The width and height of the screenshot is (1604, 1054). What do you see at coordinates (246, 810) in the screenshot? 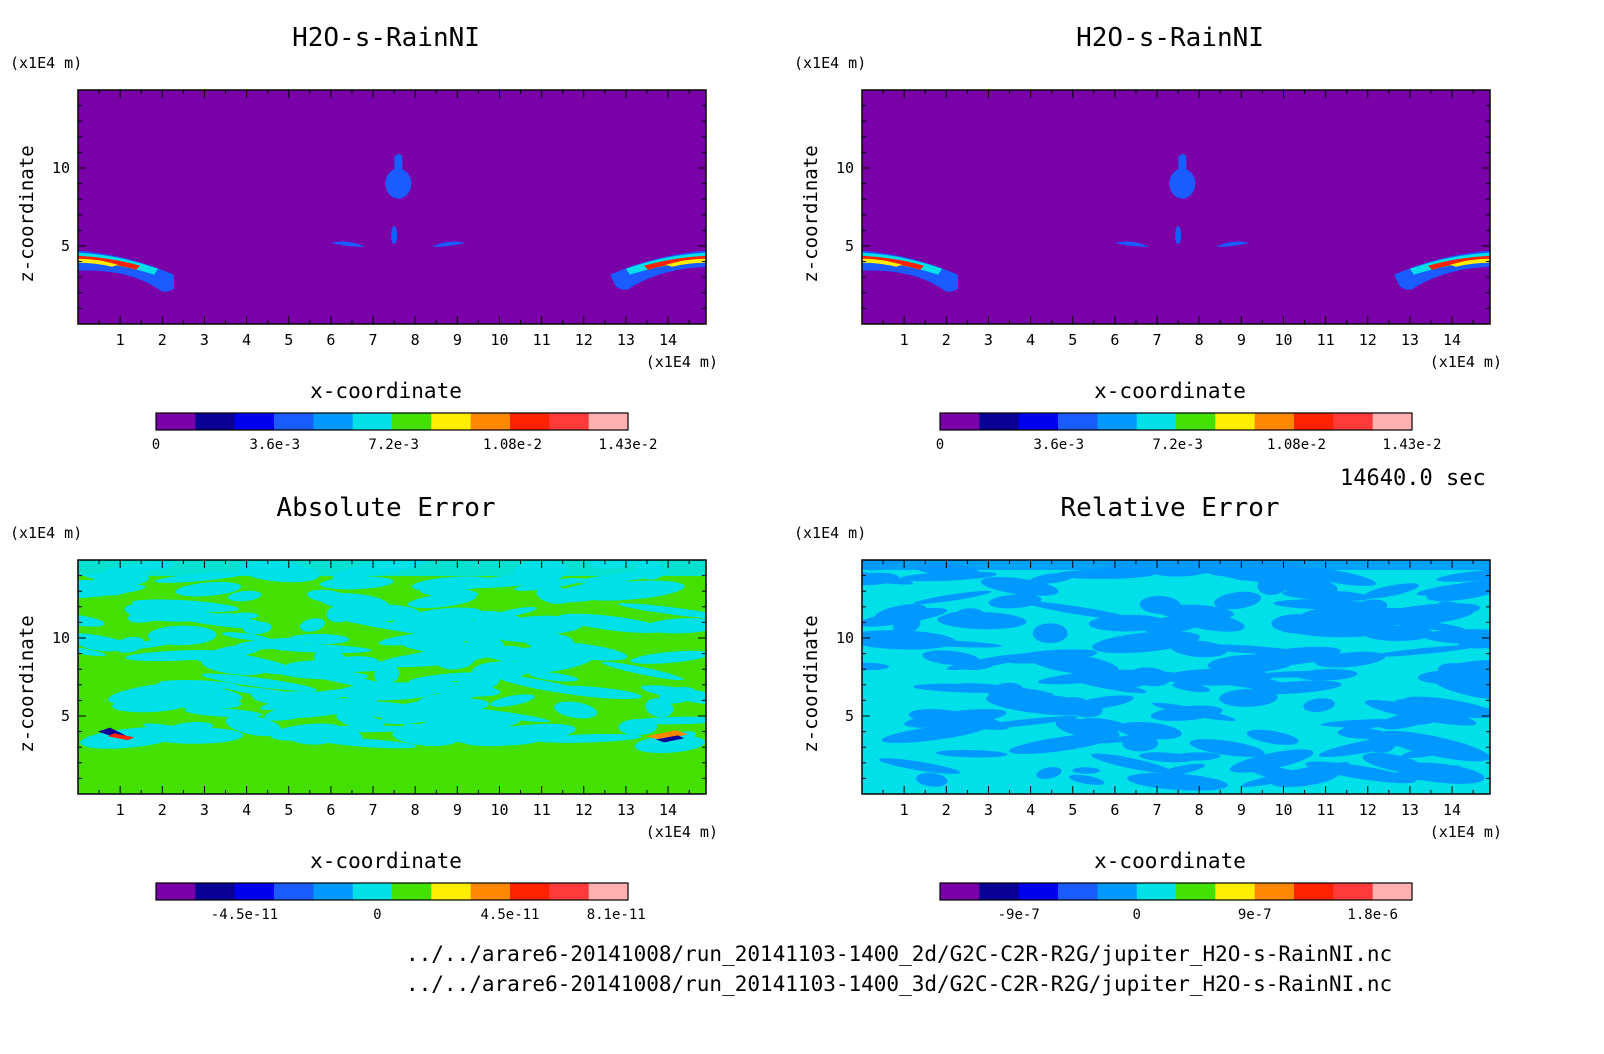
I see `x-tick-label: 4` at bounding box center [246, 810].